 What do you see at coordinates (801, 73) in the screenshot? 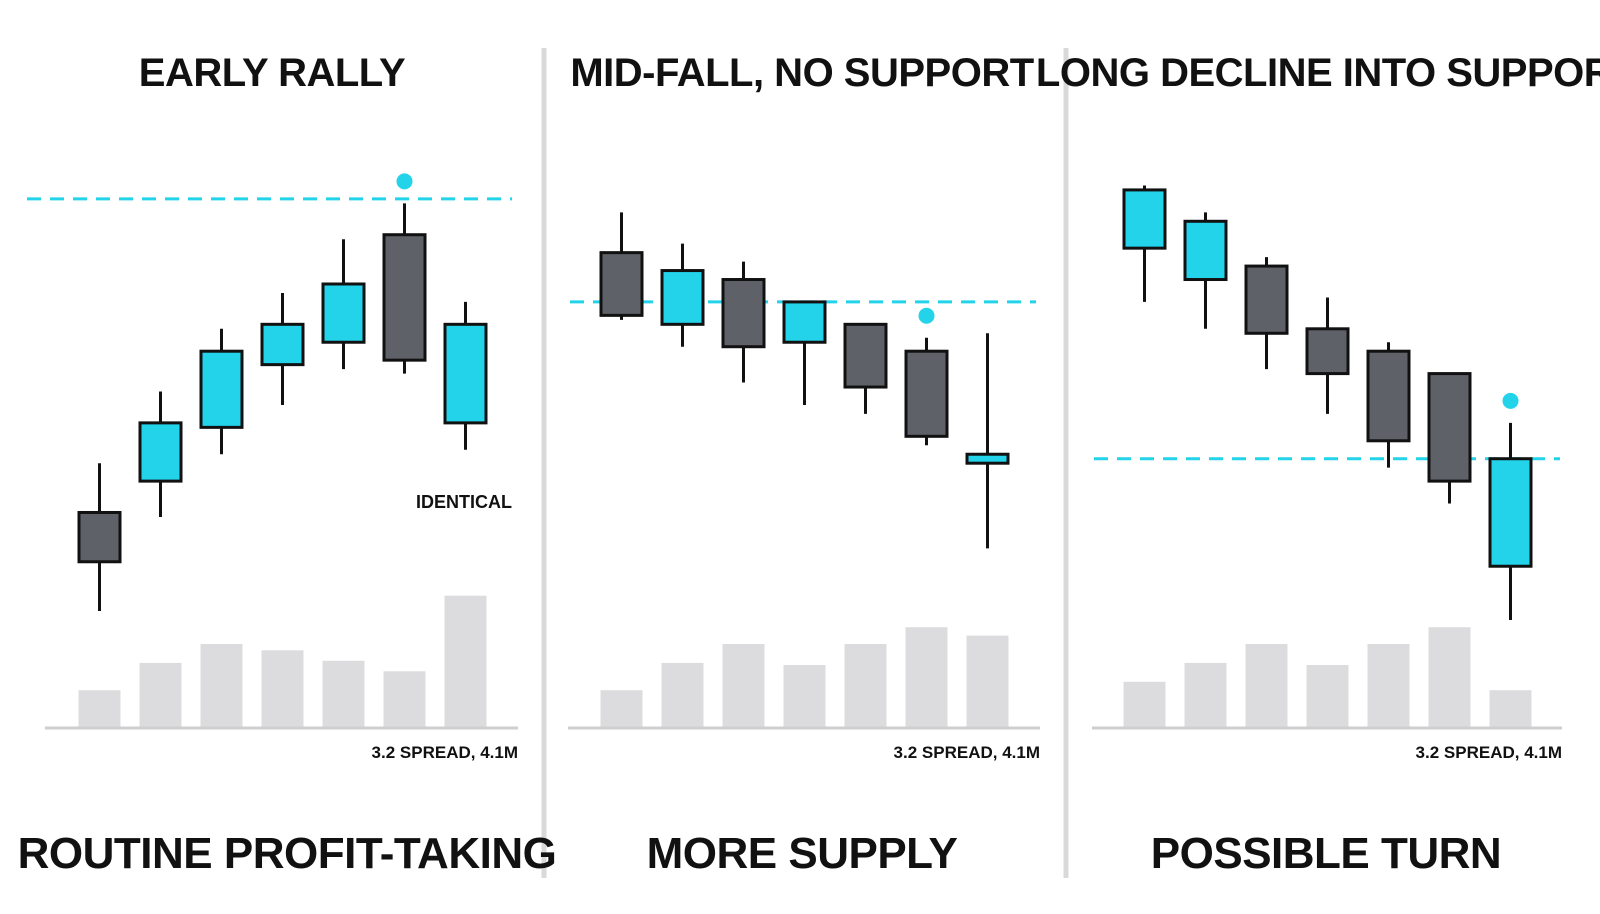
I see `panel-title: MID-FALL, NO SUPPORT` at bounding box center [801, 73].